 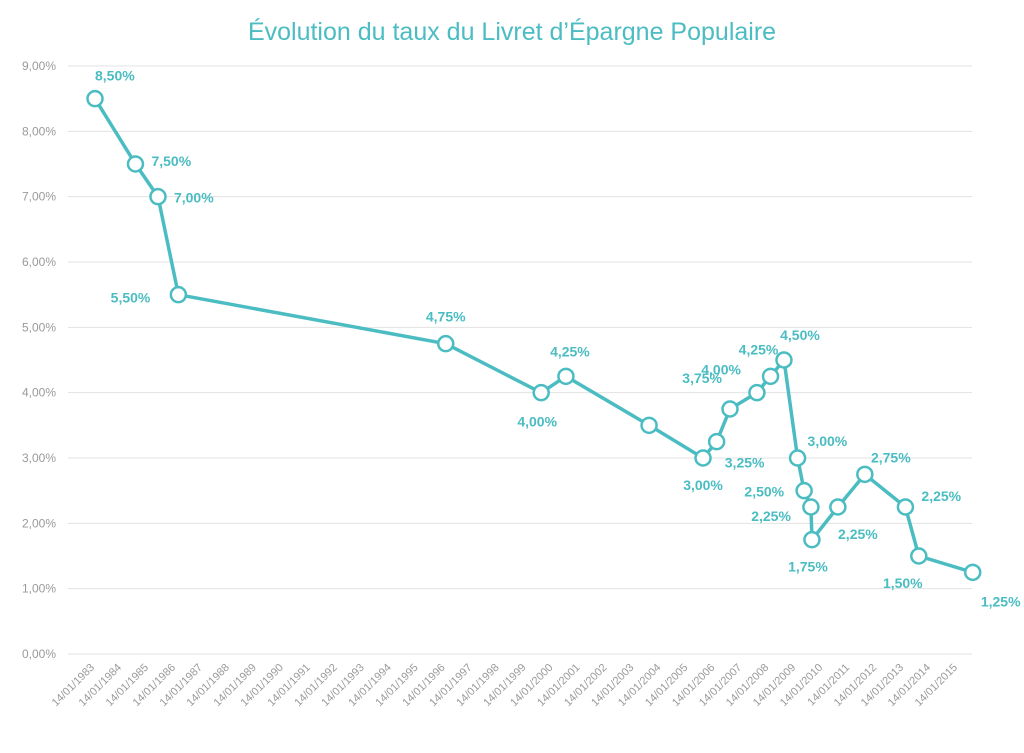 What do you see at coordinates (702, 378) in the screenshot?
I see `data-label: 3,75%` at bounding box center [702, 378].